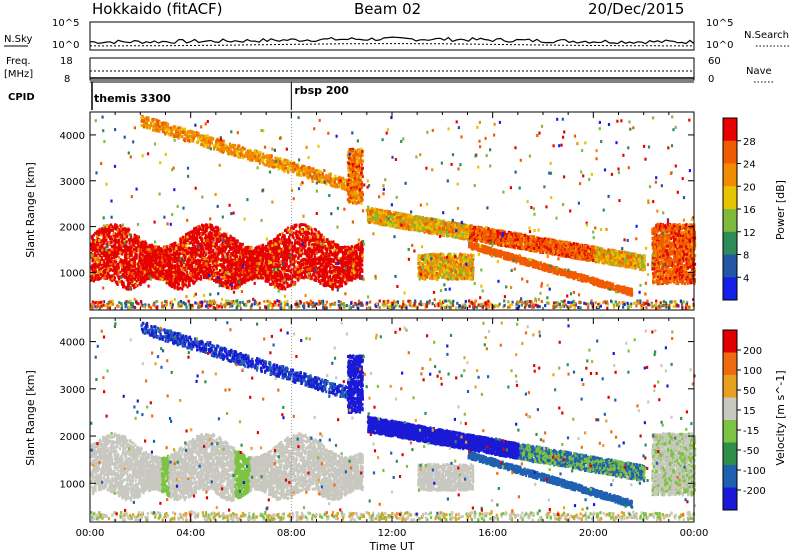  Describe the element at coordinates (66, 61) in the screenshot. I see `freq-tick-top: 18` at that location.